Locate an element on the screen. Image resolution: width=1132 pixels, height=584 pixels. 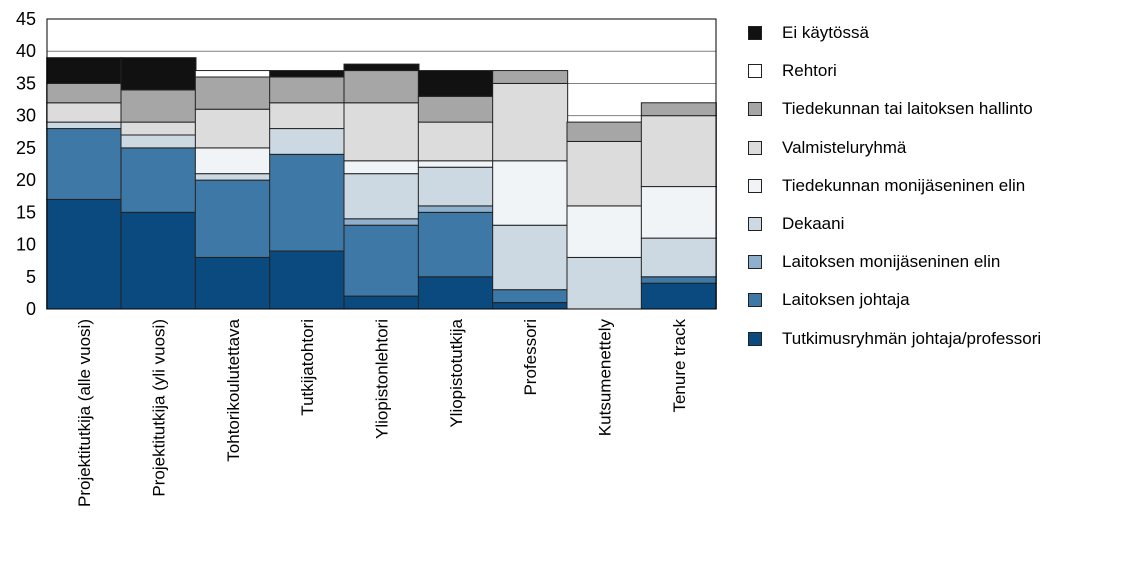
y-tick-label: 30 is located at coordinates (26, 116).